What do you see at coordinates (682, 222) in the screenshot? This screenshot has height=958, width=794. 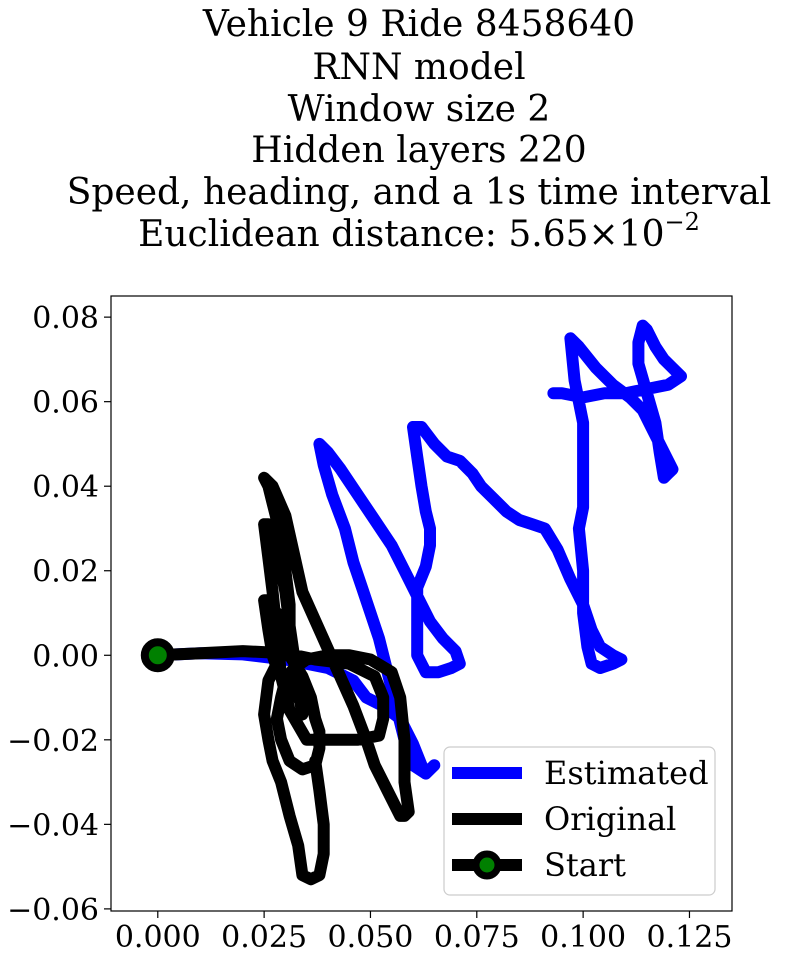 I see `title-line-6-exponent: −2` at bounding box center [682, 222].